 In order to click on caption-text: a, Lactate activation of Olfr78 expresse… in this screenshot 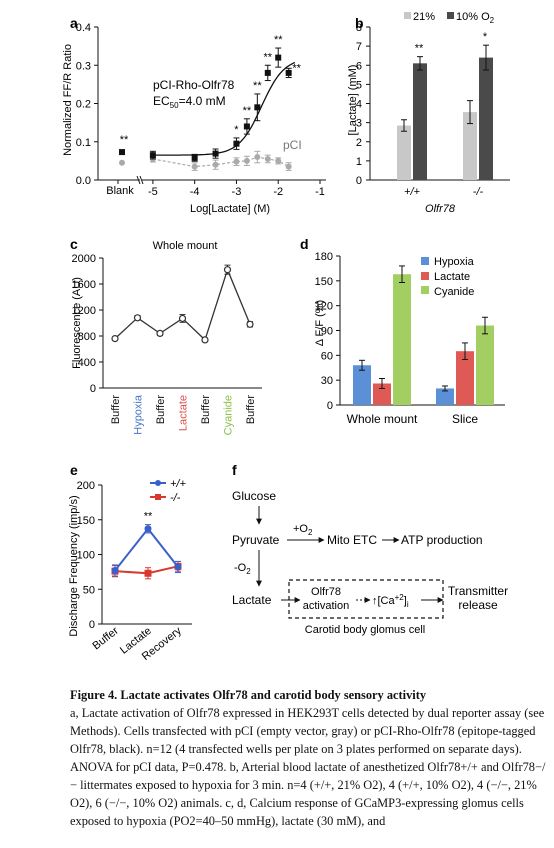, I will do `click(308, 767)`.